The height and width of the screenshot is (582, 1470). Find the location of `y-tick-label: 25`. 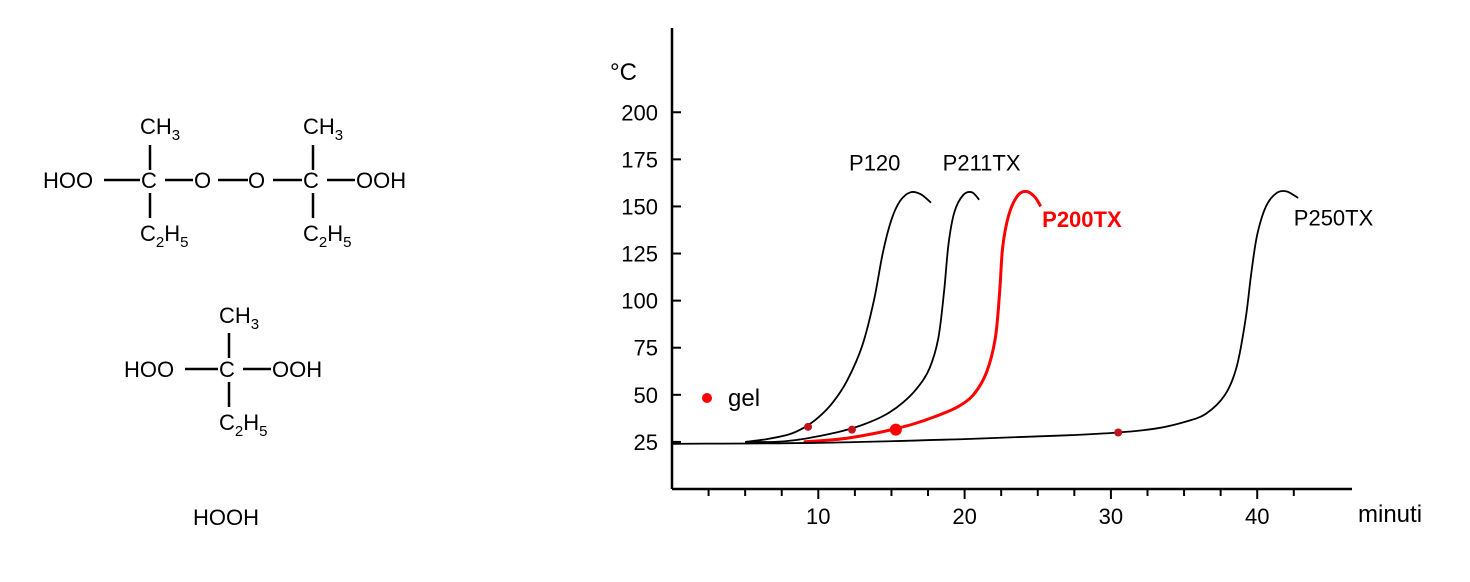

y-tick-label: 25 is located at coordinates (646, 442).